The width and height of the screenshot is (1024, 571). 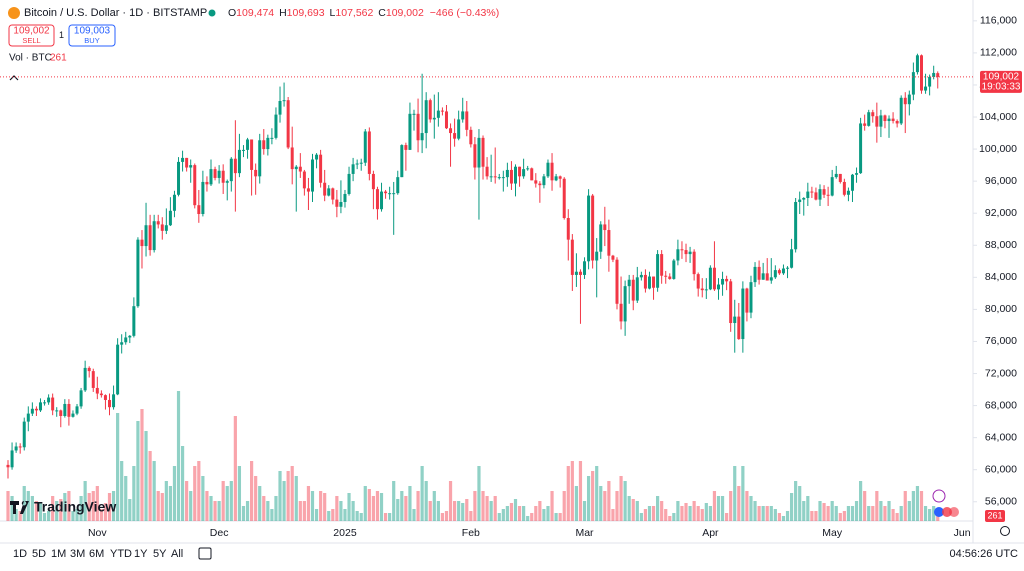 What do you see at coordinates (31, 35) in the screenshot?
I see `sell-button` at bounding box center [31, 35].